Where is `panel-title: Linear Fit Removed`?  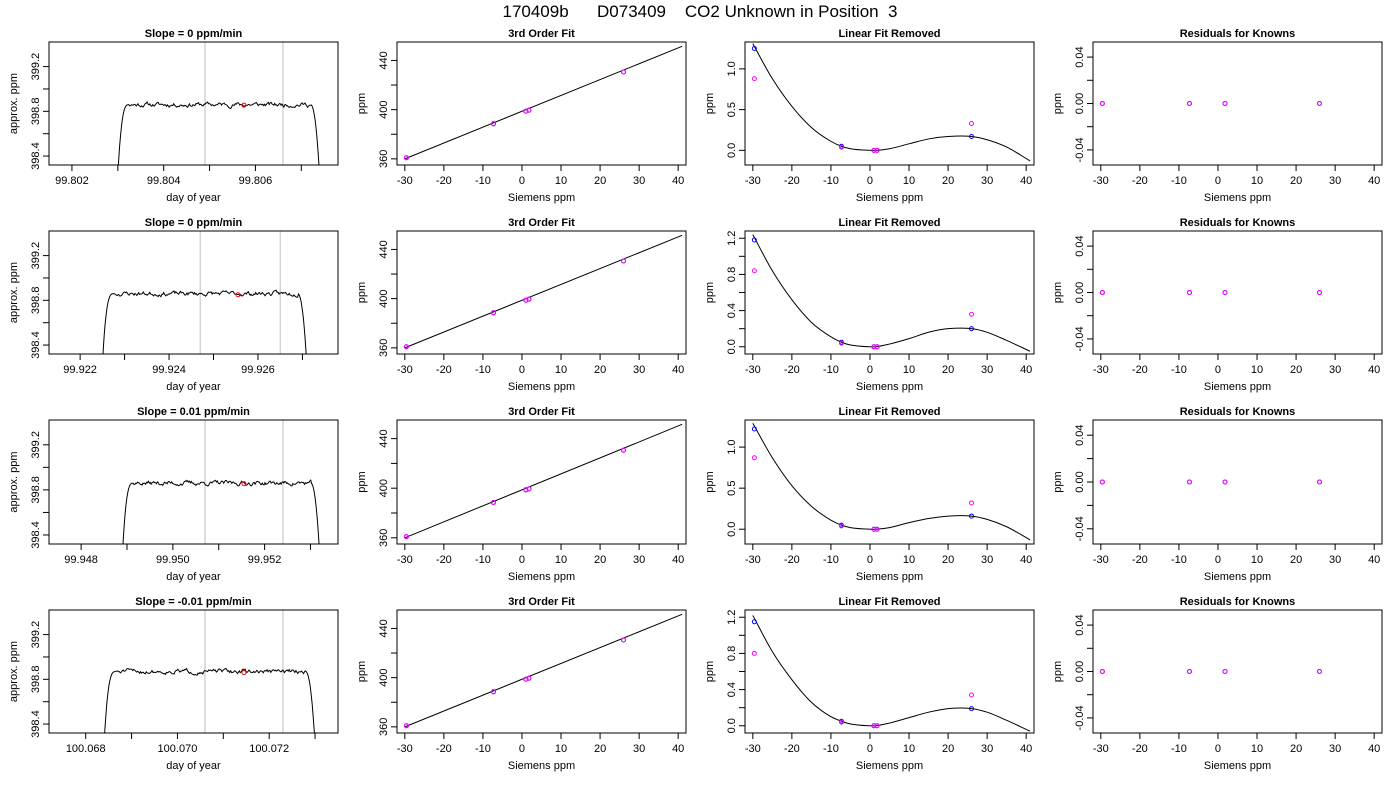
panel-title: Linear Fit Removed is located at coordinates (889, 602).